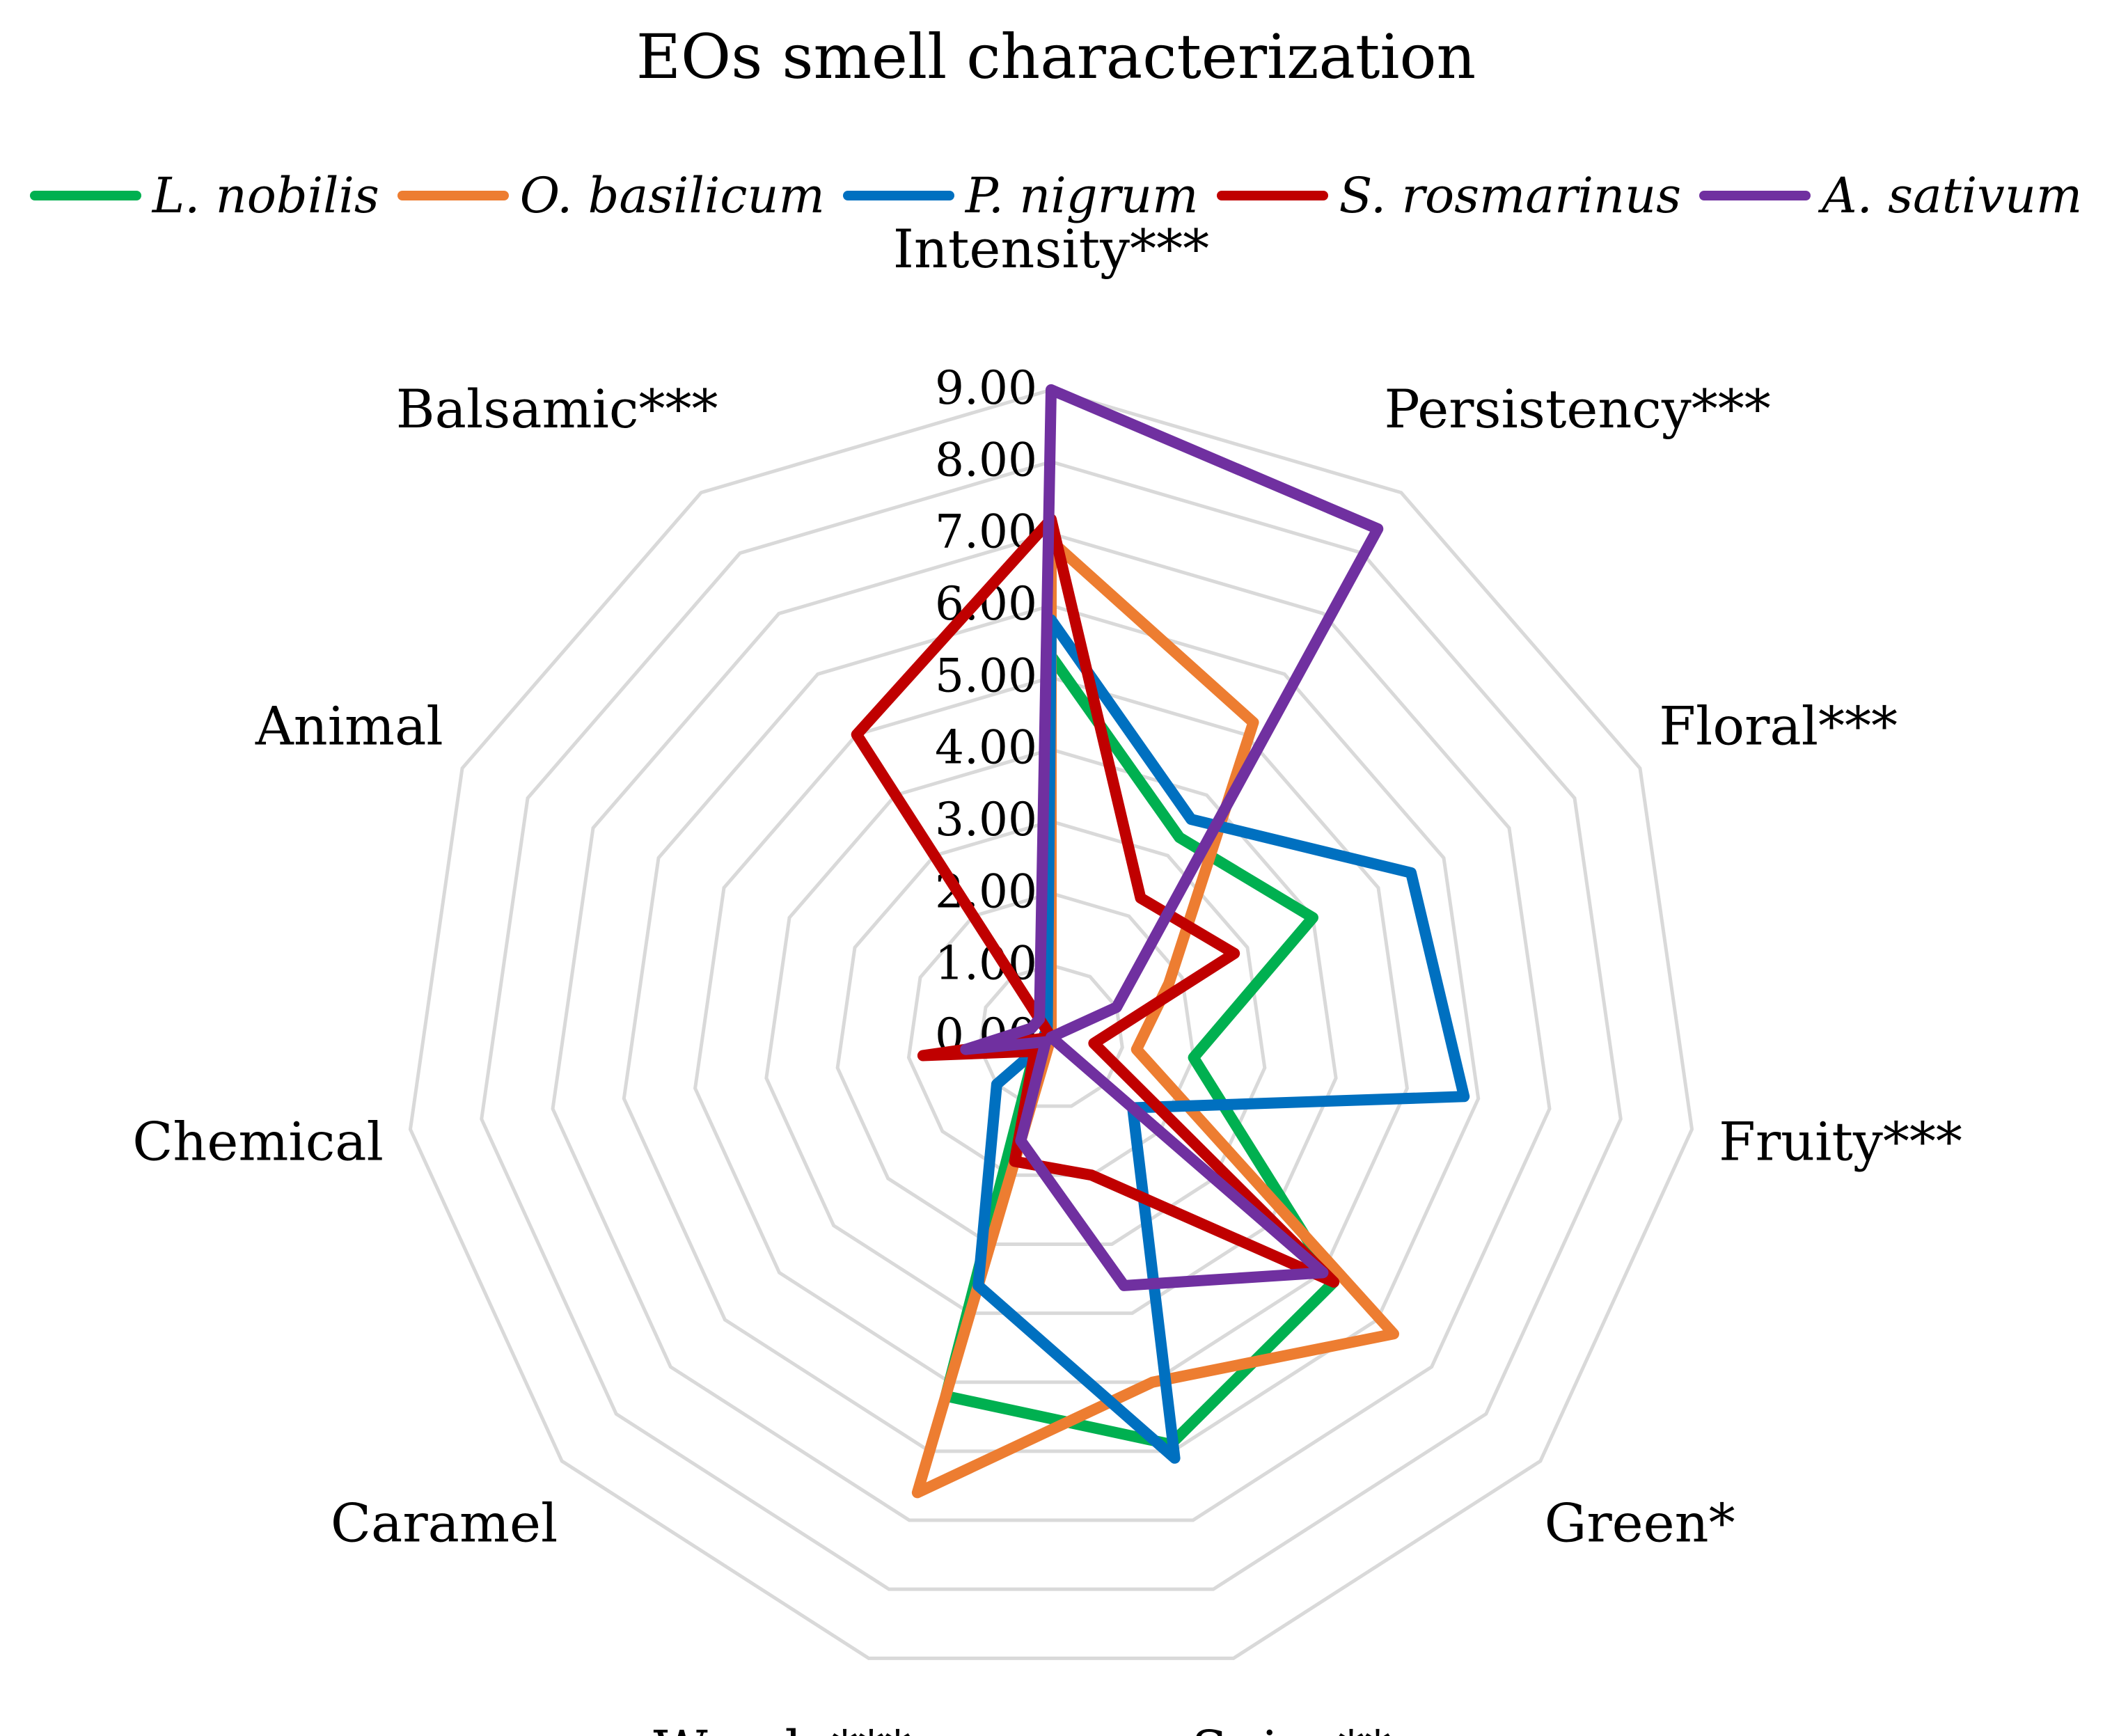  Describe the element at coordinates (1082, 195) in the screenshot. I see `legend-label: P. nigrum` at that location.